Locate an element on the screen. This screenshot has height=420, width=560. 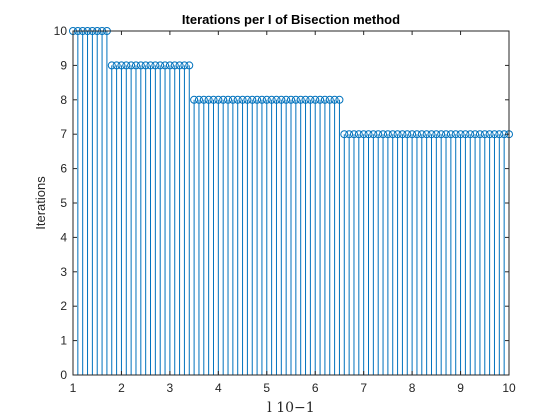
x-tick-label: 10 is located at coordinates (509, 388).